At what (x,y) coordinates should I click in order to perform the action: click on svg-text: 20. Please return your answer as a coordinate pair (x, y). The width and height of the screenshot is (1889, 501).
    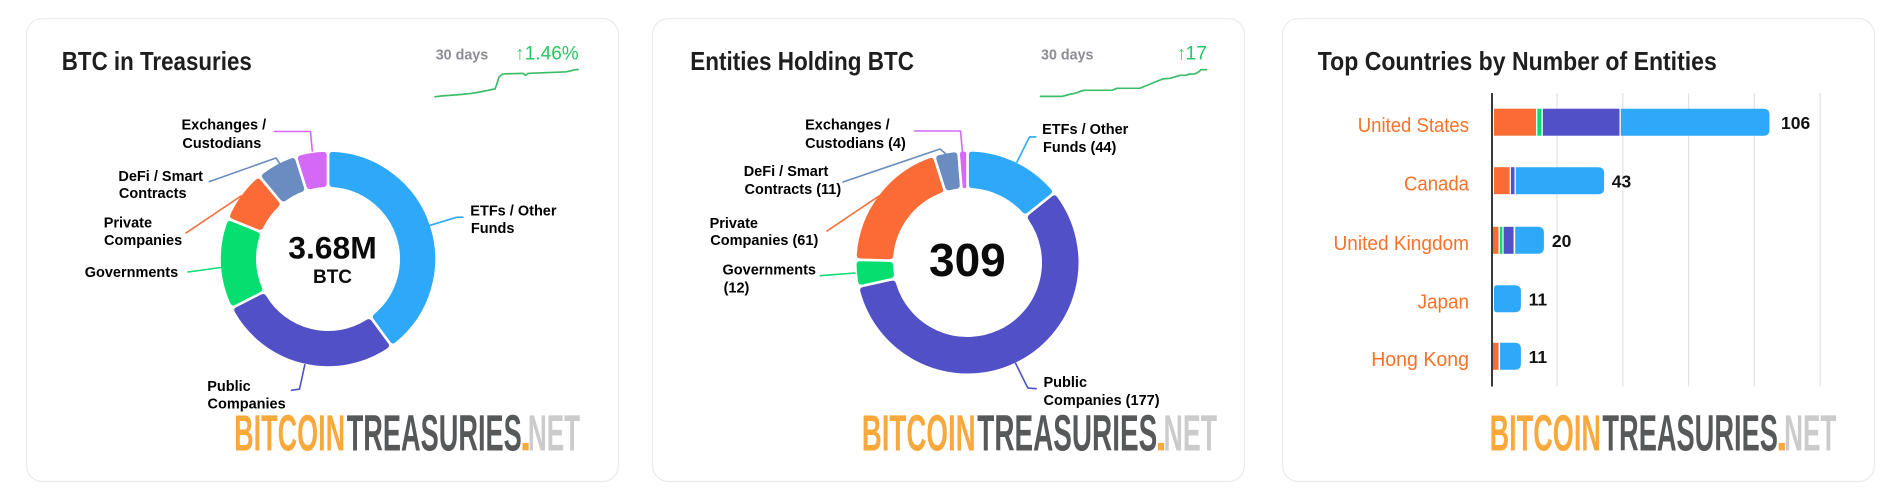
    Looking at the image, I should click on (1562, 241).